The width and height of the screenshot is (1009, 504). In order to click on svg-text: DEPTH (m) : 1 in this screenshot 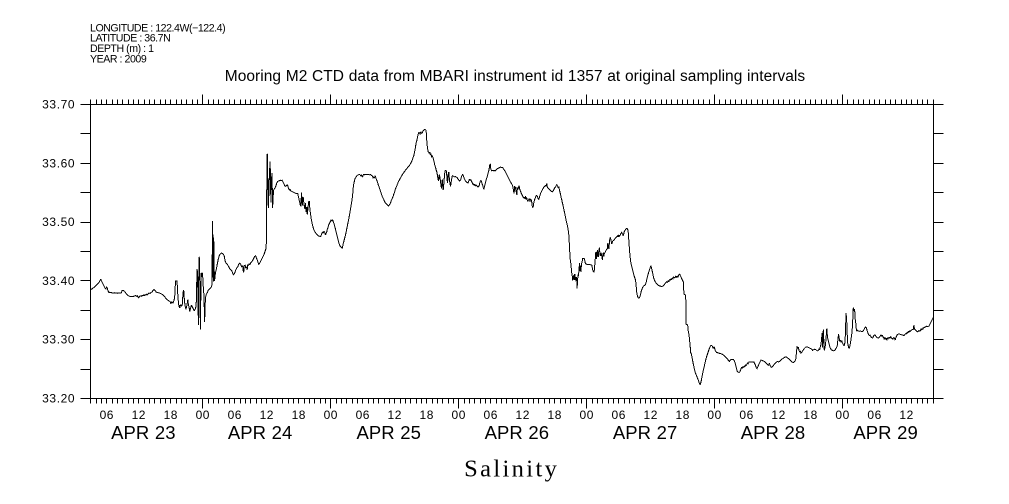, I will do `click(122, 49)`.